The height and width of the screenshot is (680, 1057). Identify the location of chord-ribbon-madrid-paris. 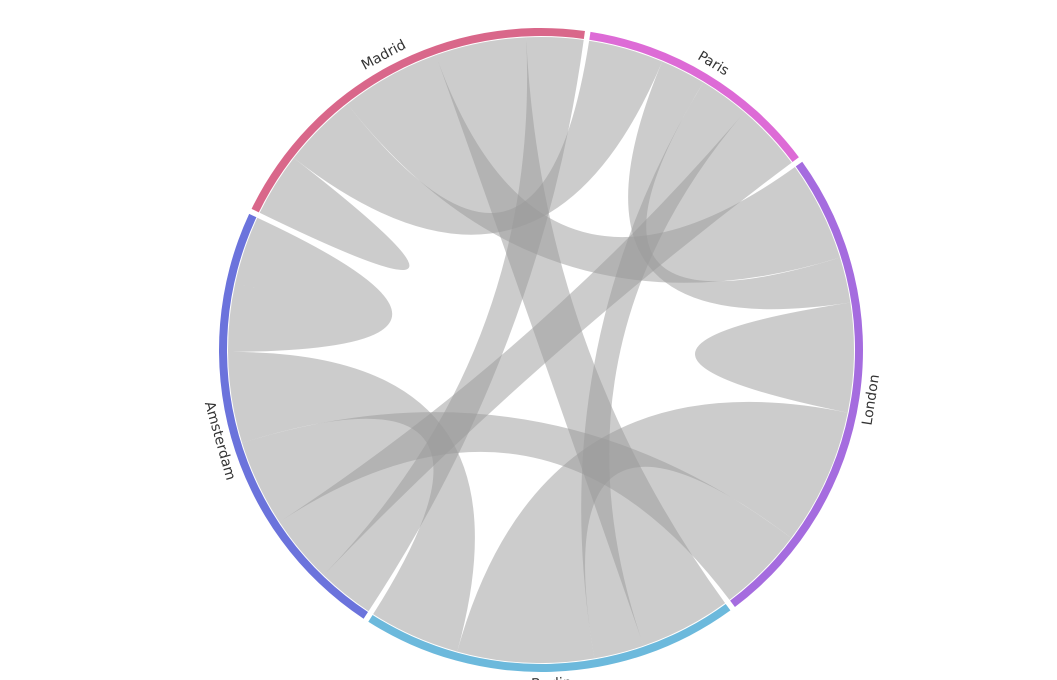
(478, 137).